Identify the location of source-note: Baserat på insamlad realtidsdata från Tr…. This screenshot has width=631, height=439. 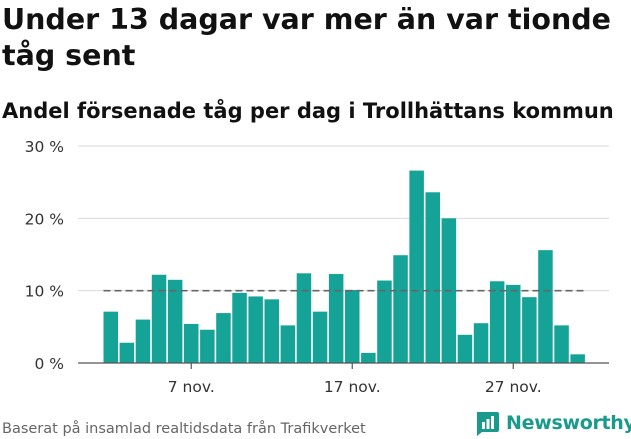
(184, 429).